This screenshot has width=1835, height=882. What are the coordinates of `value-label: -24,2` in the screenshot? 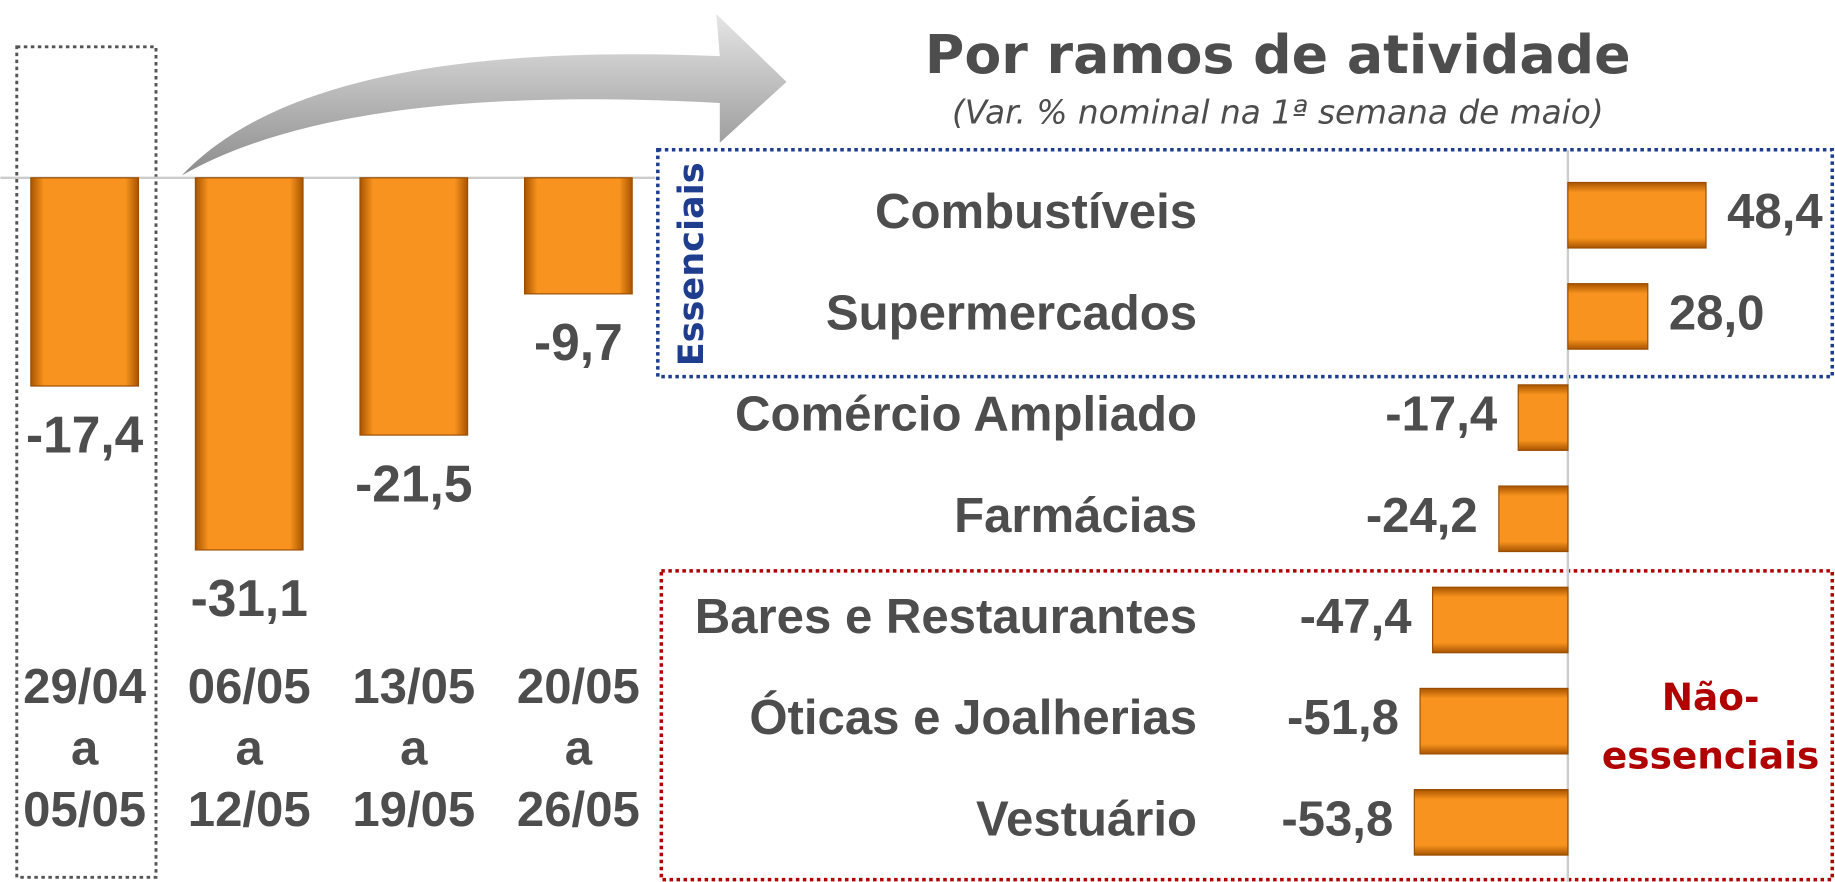 It's located at (1422, 516).